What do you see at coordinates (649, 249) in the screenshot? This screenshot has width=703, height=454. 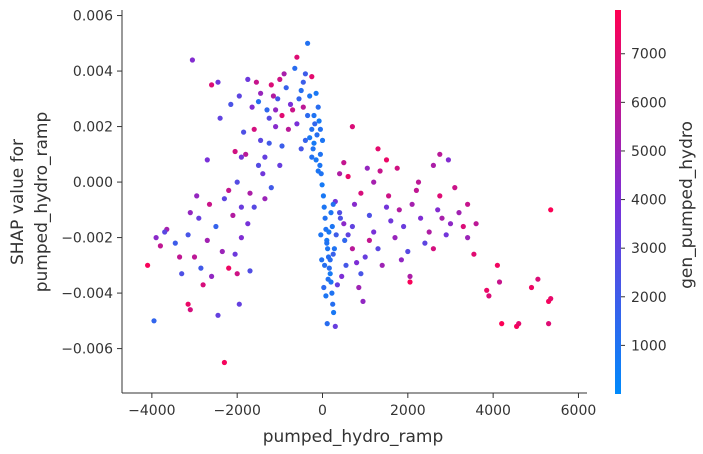 I see `colorbar-tick-label: 3000` at bounding box center [649, 249].